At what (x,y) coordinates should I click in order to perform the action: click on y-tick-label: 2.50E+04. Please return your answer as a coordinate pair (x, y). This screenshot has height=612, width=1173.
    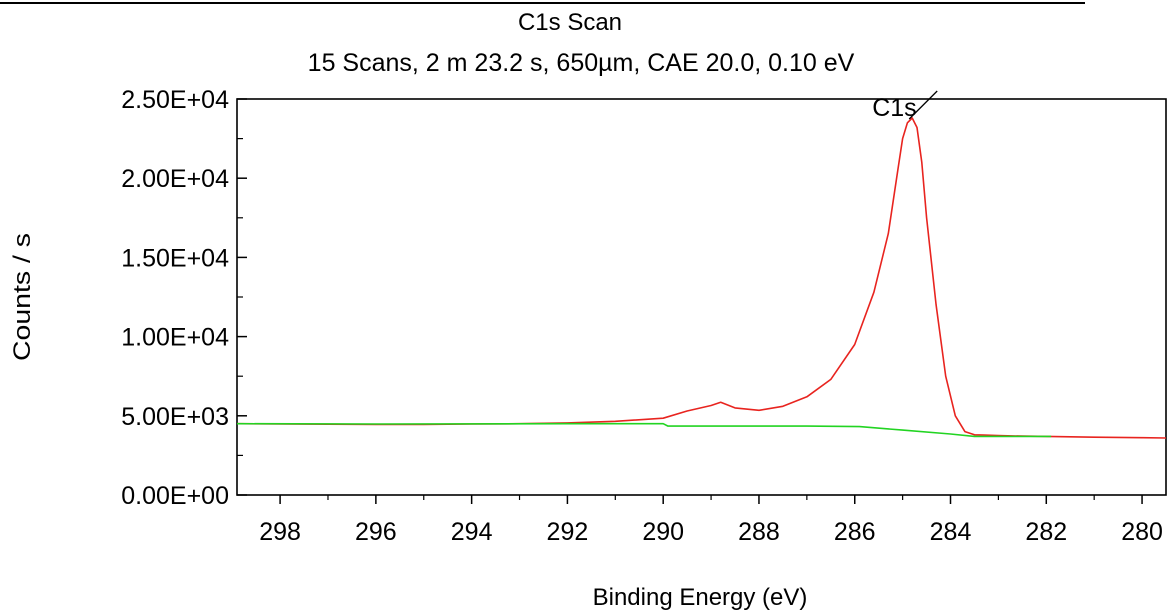
    Looking at the image, I should click on (175, 100).